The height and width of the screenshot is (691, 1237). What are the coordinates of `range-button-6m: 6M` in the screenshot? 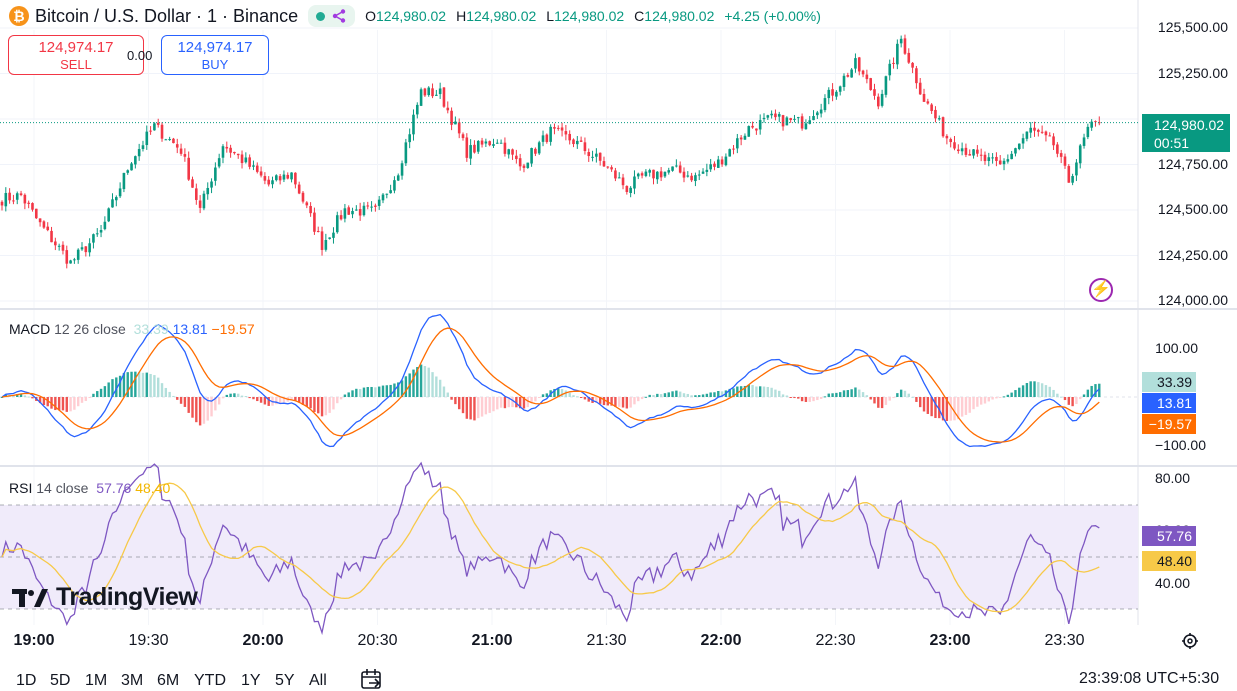 It's located at (168, 680).